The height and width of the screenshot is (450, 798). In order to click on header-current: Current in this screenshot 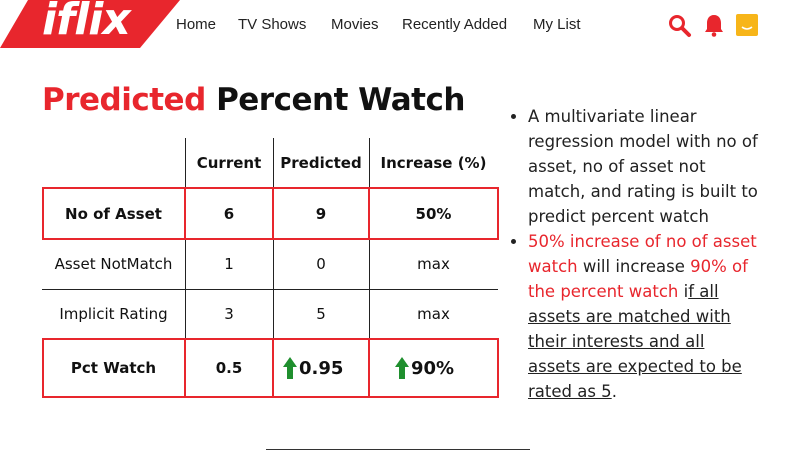, I will do `click(229, 163)`.